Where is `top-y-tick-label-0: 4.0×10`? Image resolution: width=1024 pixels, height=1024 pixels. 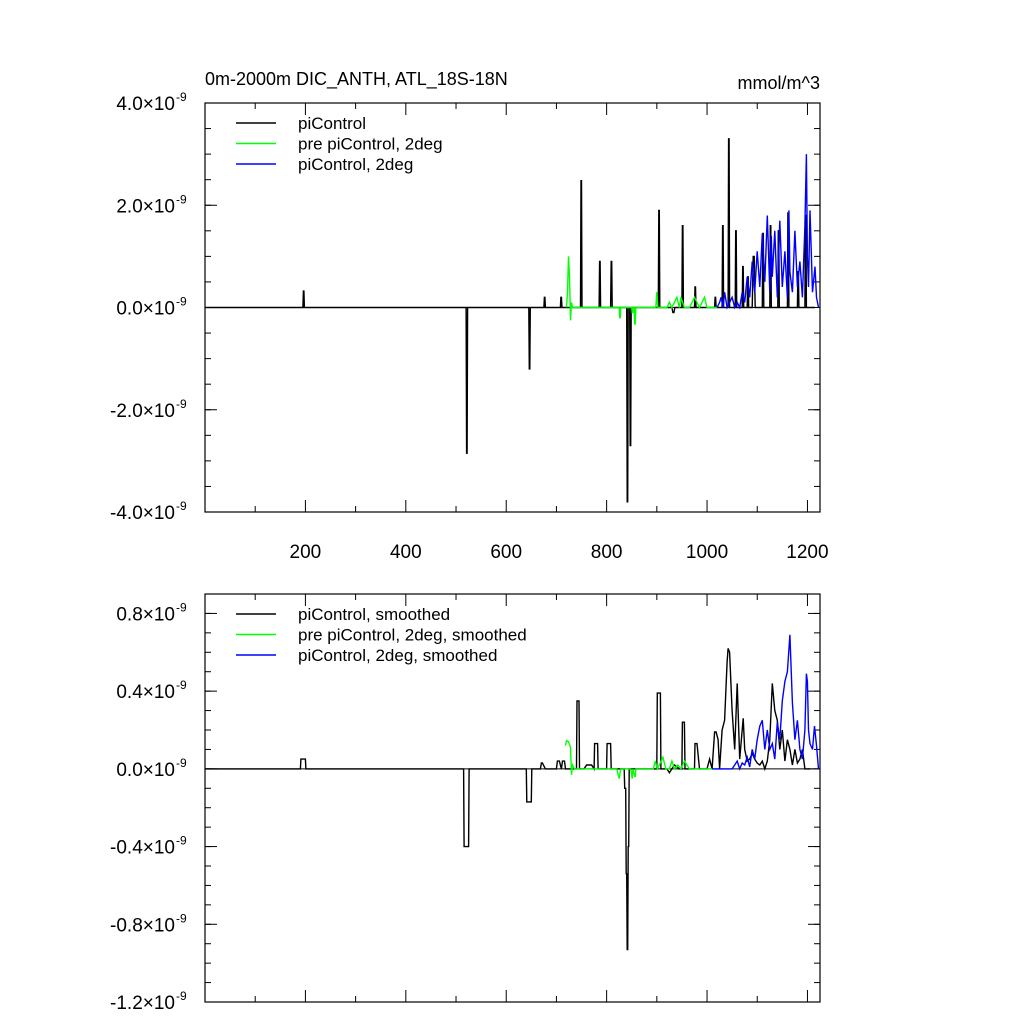 top-y-tick-label-0: 4.0×10 is located at coordinates (145, 104).